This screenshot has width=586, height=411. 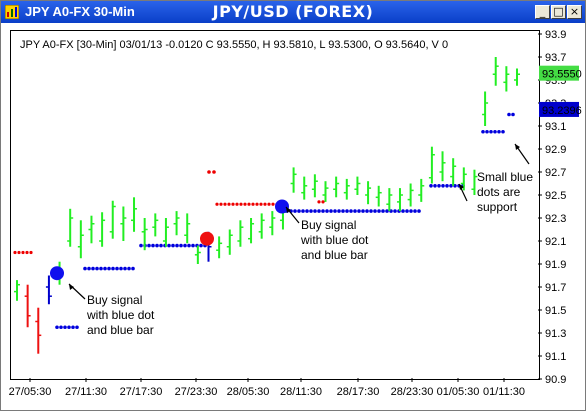 What do you see at coordinates (555, 334) in the screenshot?
I see `y-tick-label: 91.3` at bounding box center [555, 334].